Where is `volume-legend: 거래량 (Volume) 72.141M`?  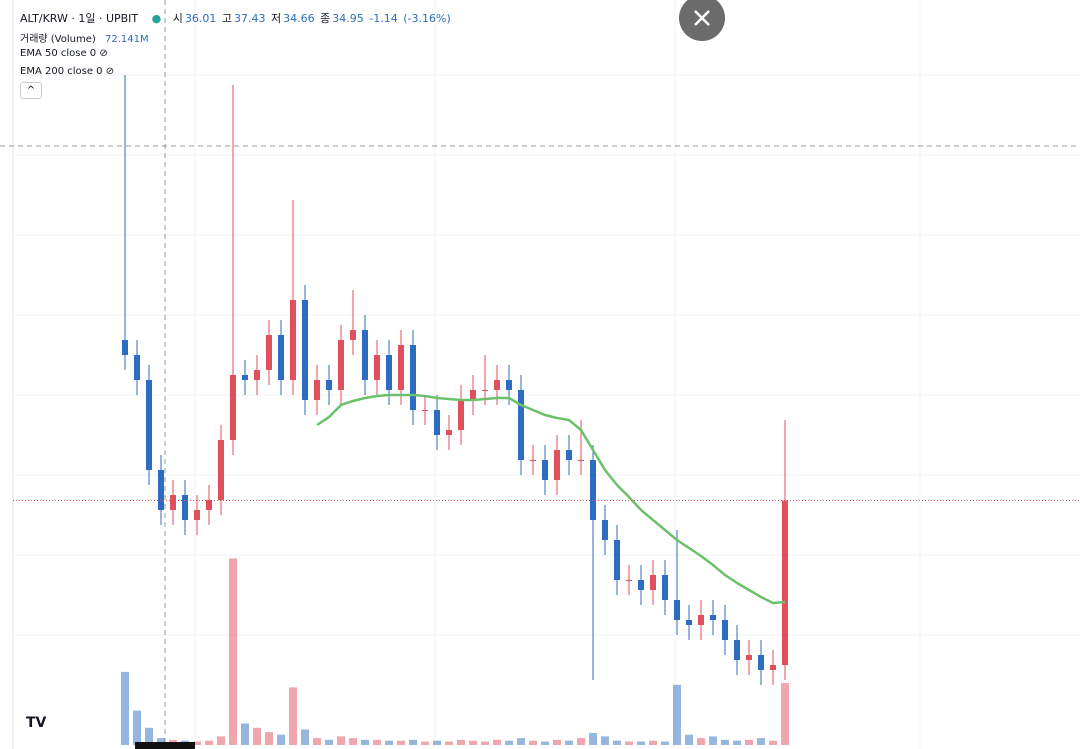 volume-legend: 거래량 (Volume) 72.141M is located at coordinates (84, 37).